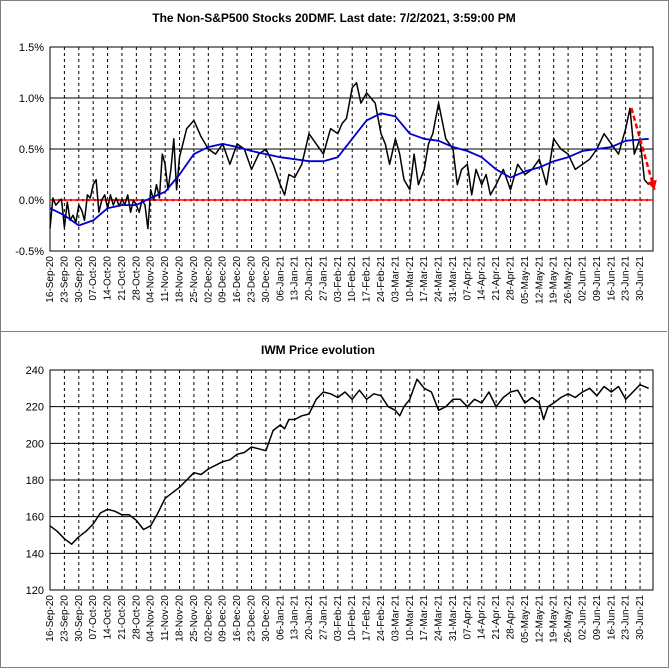  I want to click on x-tick-label: 02-Dec-20, so click(208, 618).